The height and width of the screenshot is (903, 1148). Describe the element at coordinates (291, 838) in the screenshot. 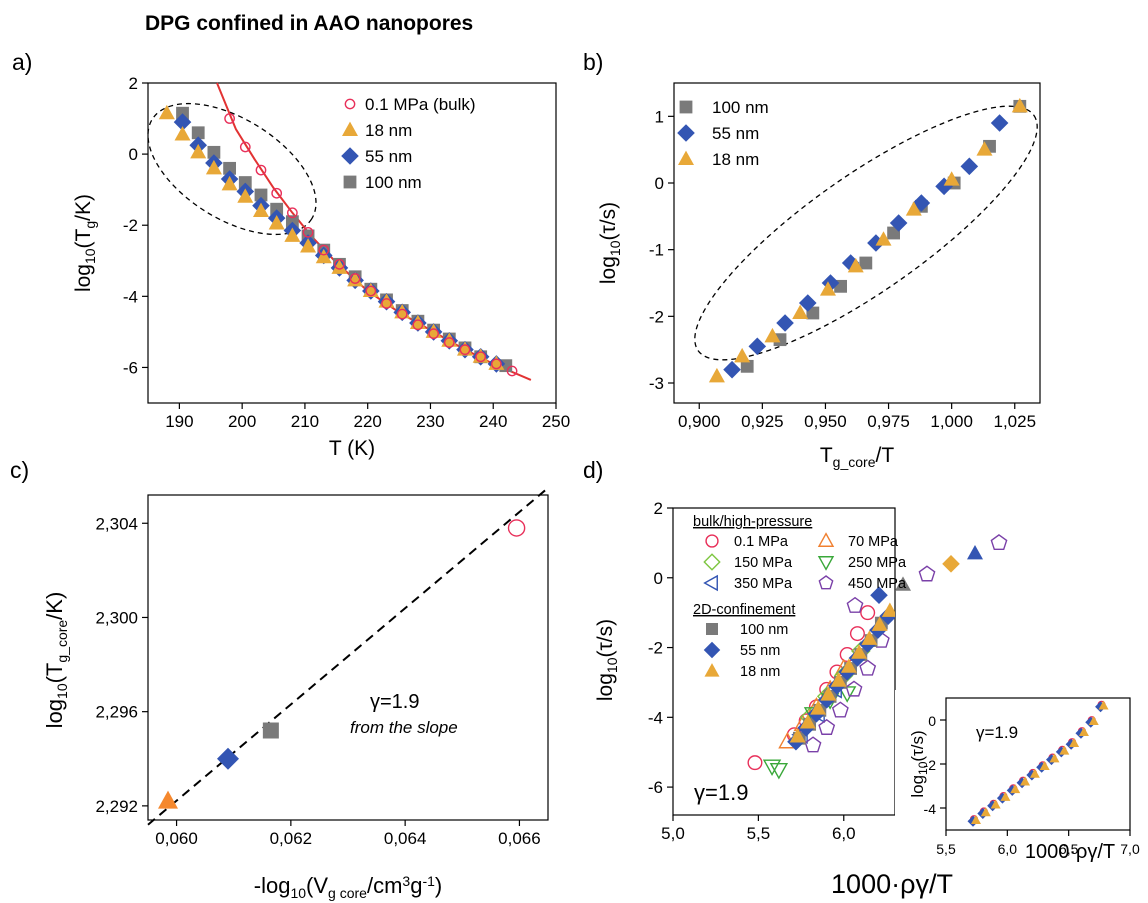

I see `c-x-tick-label: 0,062` at that location.